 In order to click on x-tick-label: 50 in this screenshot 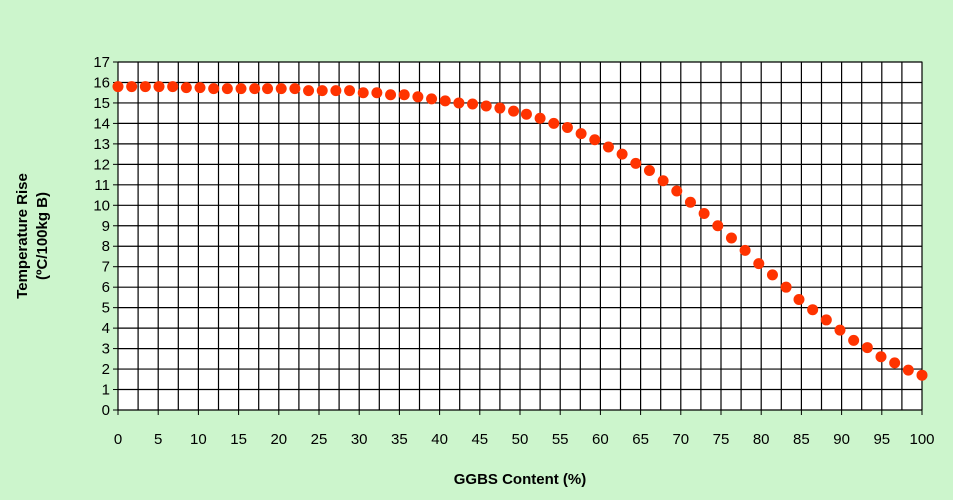, I will do `click(520, 439)`.